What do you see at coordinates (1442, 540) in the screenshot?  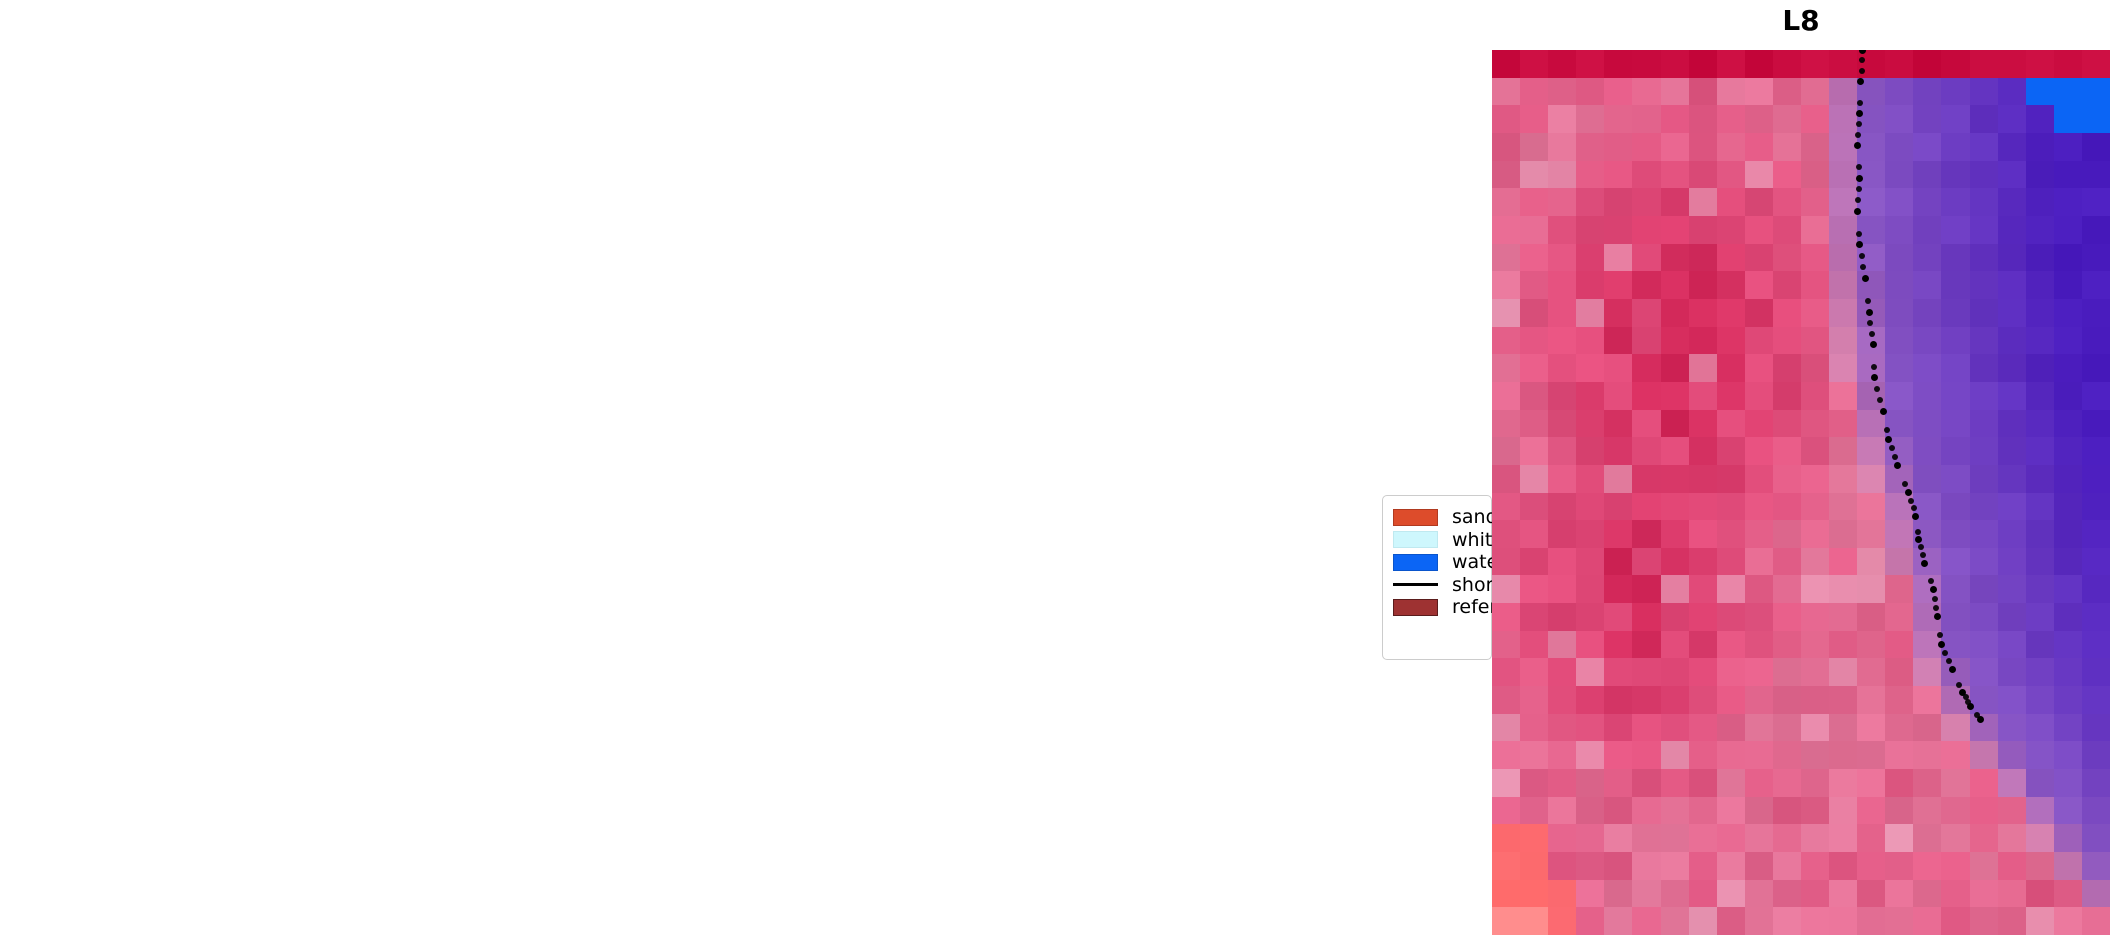 I see `legend-item-whitewater: whitewater` at bounding box center [1442, 540].